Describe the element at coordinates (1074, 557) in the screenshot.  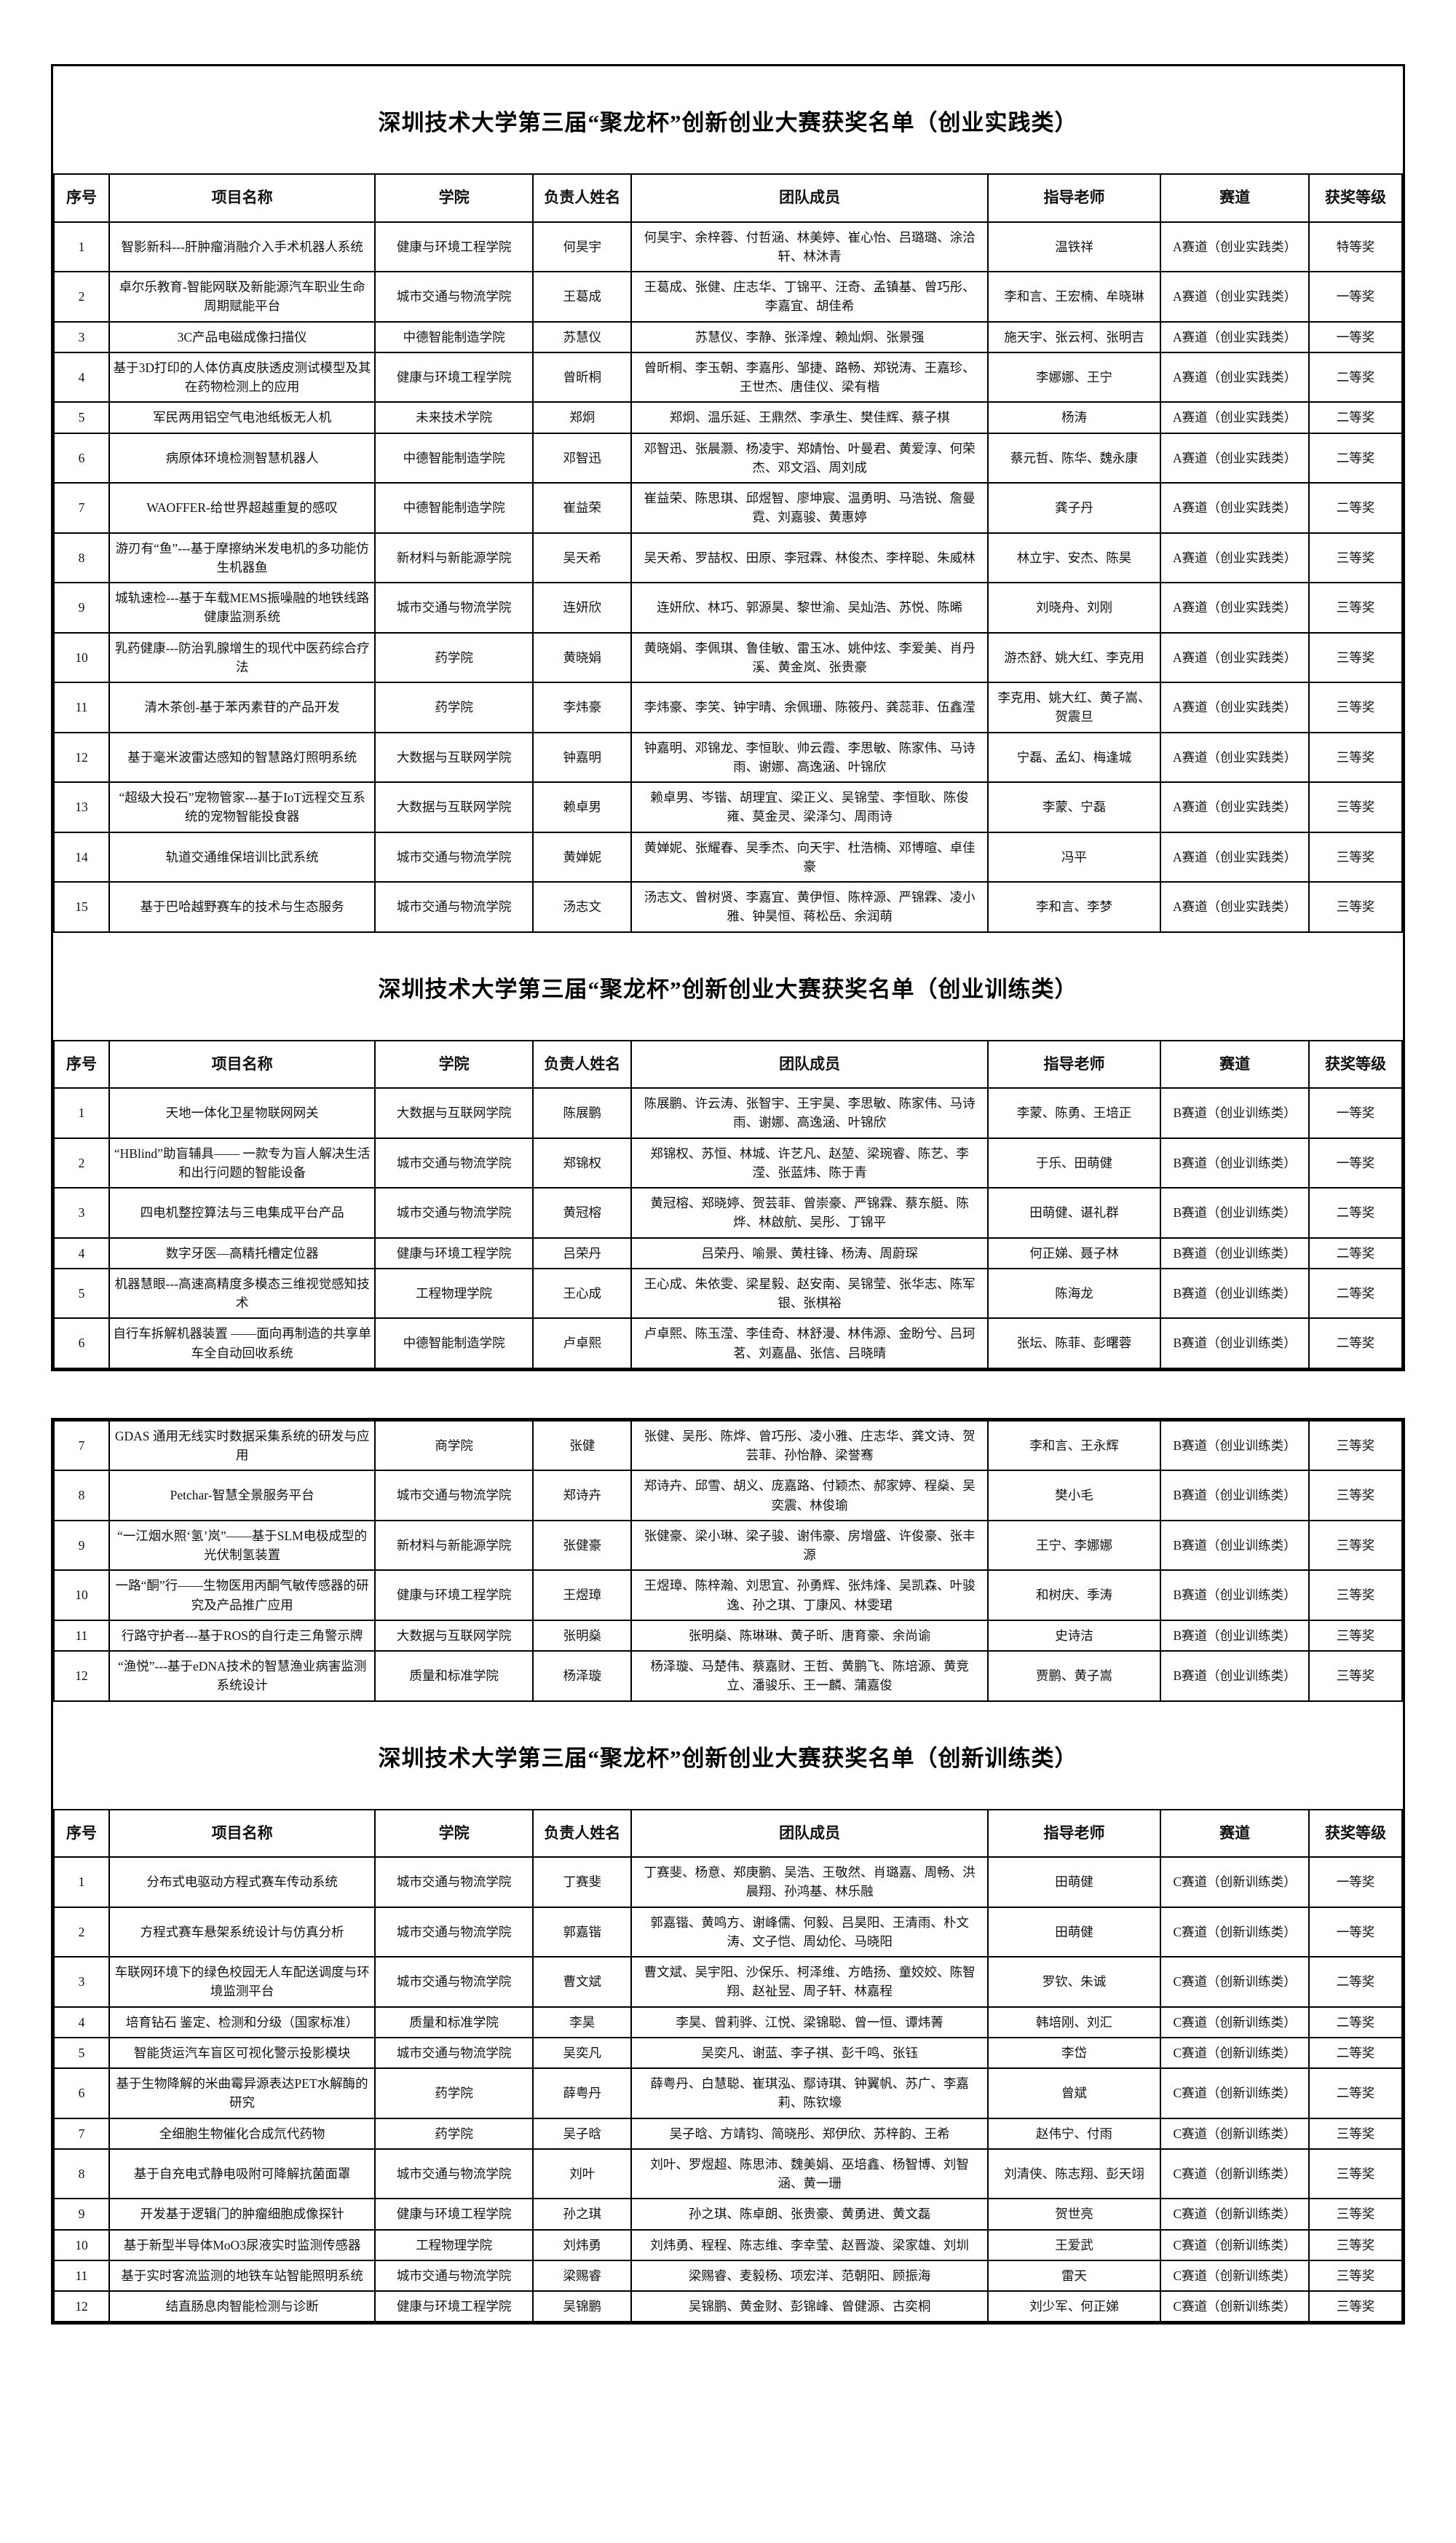
I see `cell-advisors: 林立宇、安杰、陈昊` at that location.